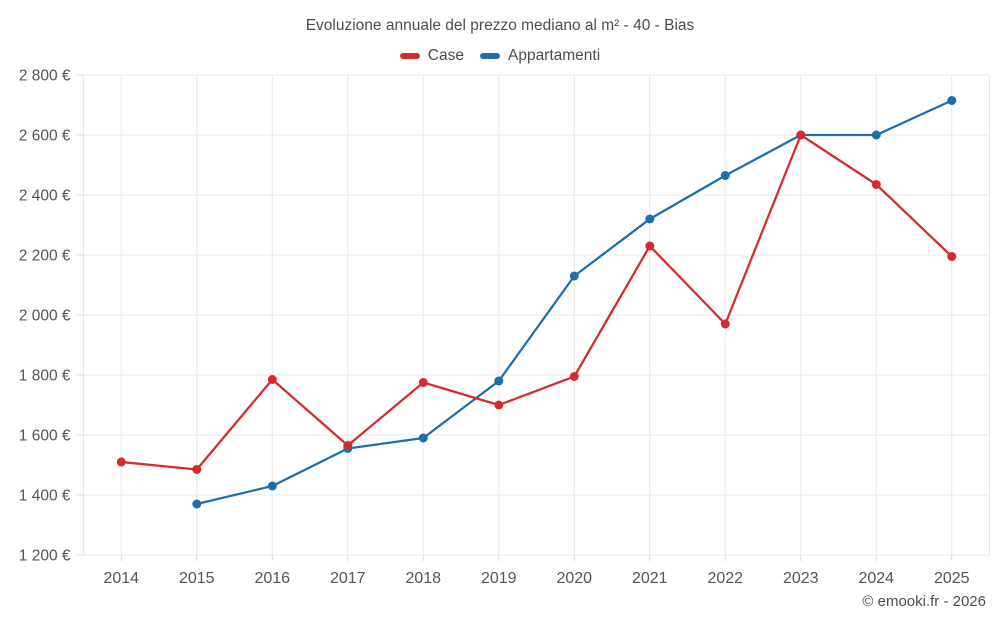 The image size is (1000, 625). I want to click on legend-item-case: Case, so click(431, 56).